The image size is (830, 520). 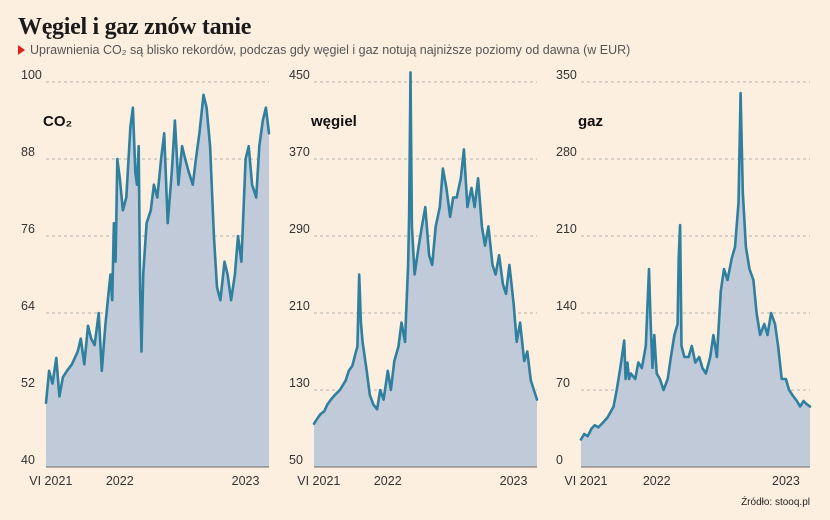 What do you see at coordinates (28, 229) in the screenshot?
I see `y-tick-label: 76` at bounding box center [28, 229].